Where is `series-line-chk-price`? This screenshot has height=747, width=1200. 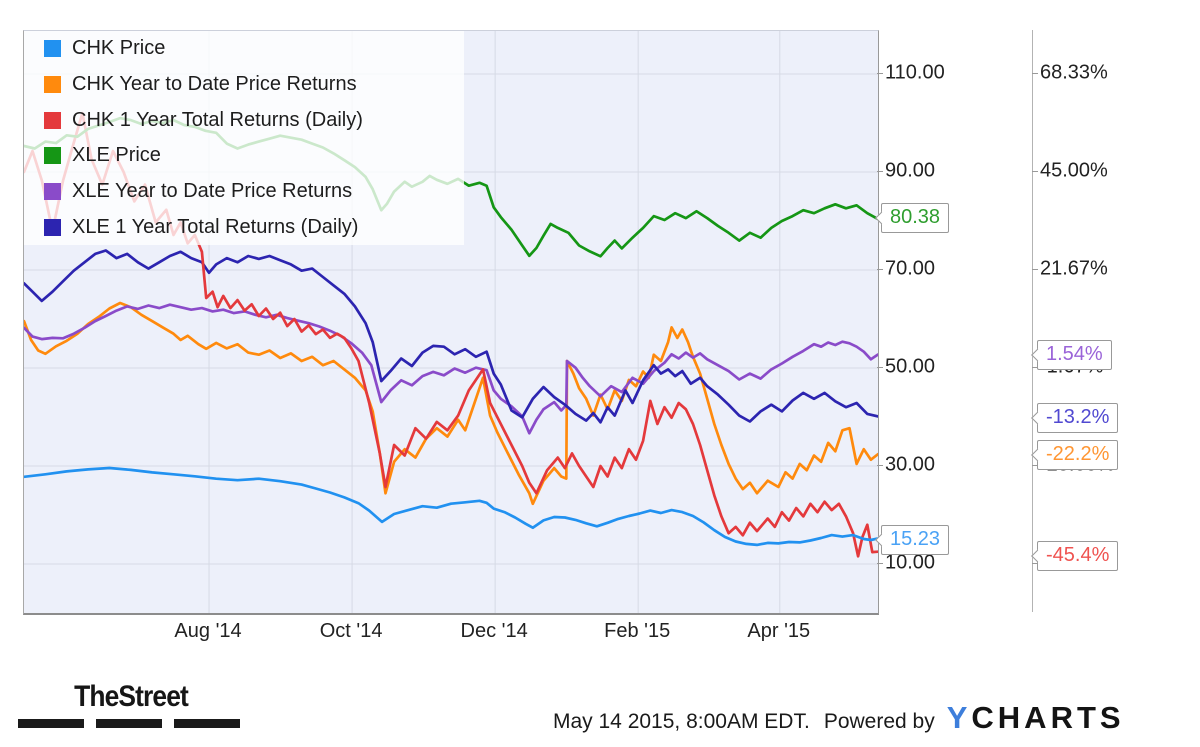
series-line-chk-price is located at coordinates (451, 506).